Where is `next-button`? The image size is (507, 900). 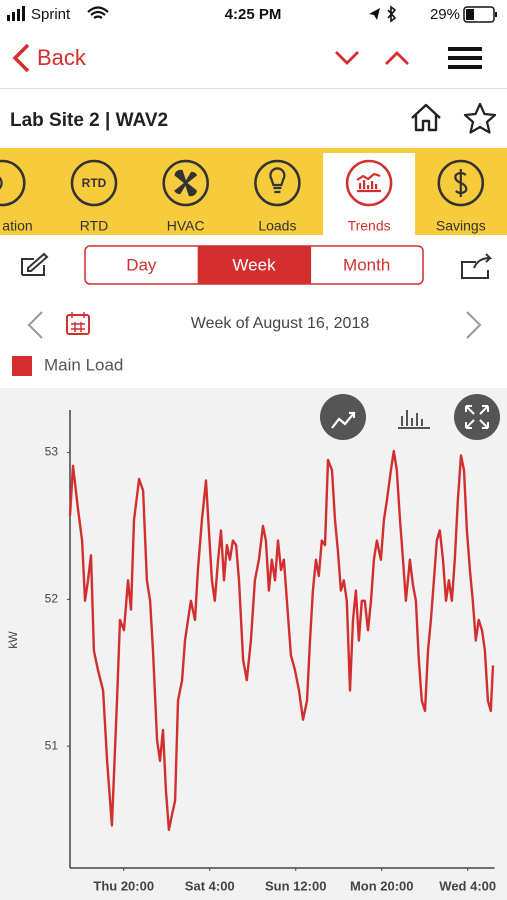
next-button is located at coordinates (347, 58).